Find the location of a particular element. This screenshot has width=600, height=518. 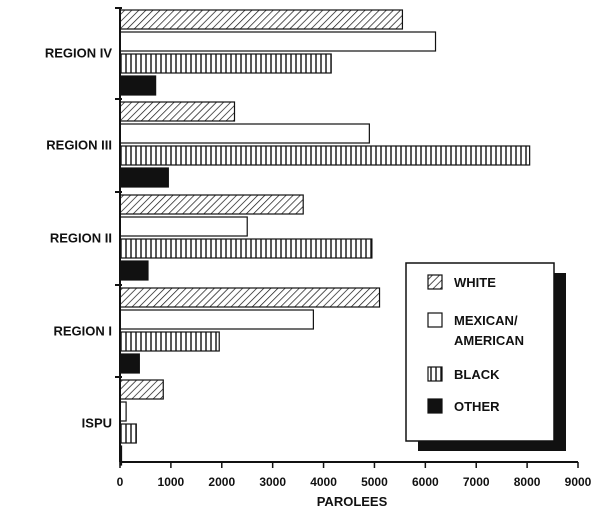

bar-region-ii-mexican-american is located at coordinates (183, 226).